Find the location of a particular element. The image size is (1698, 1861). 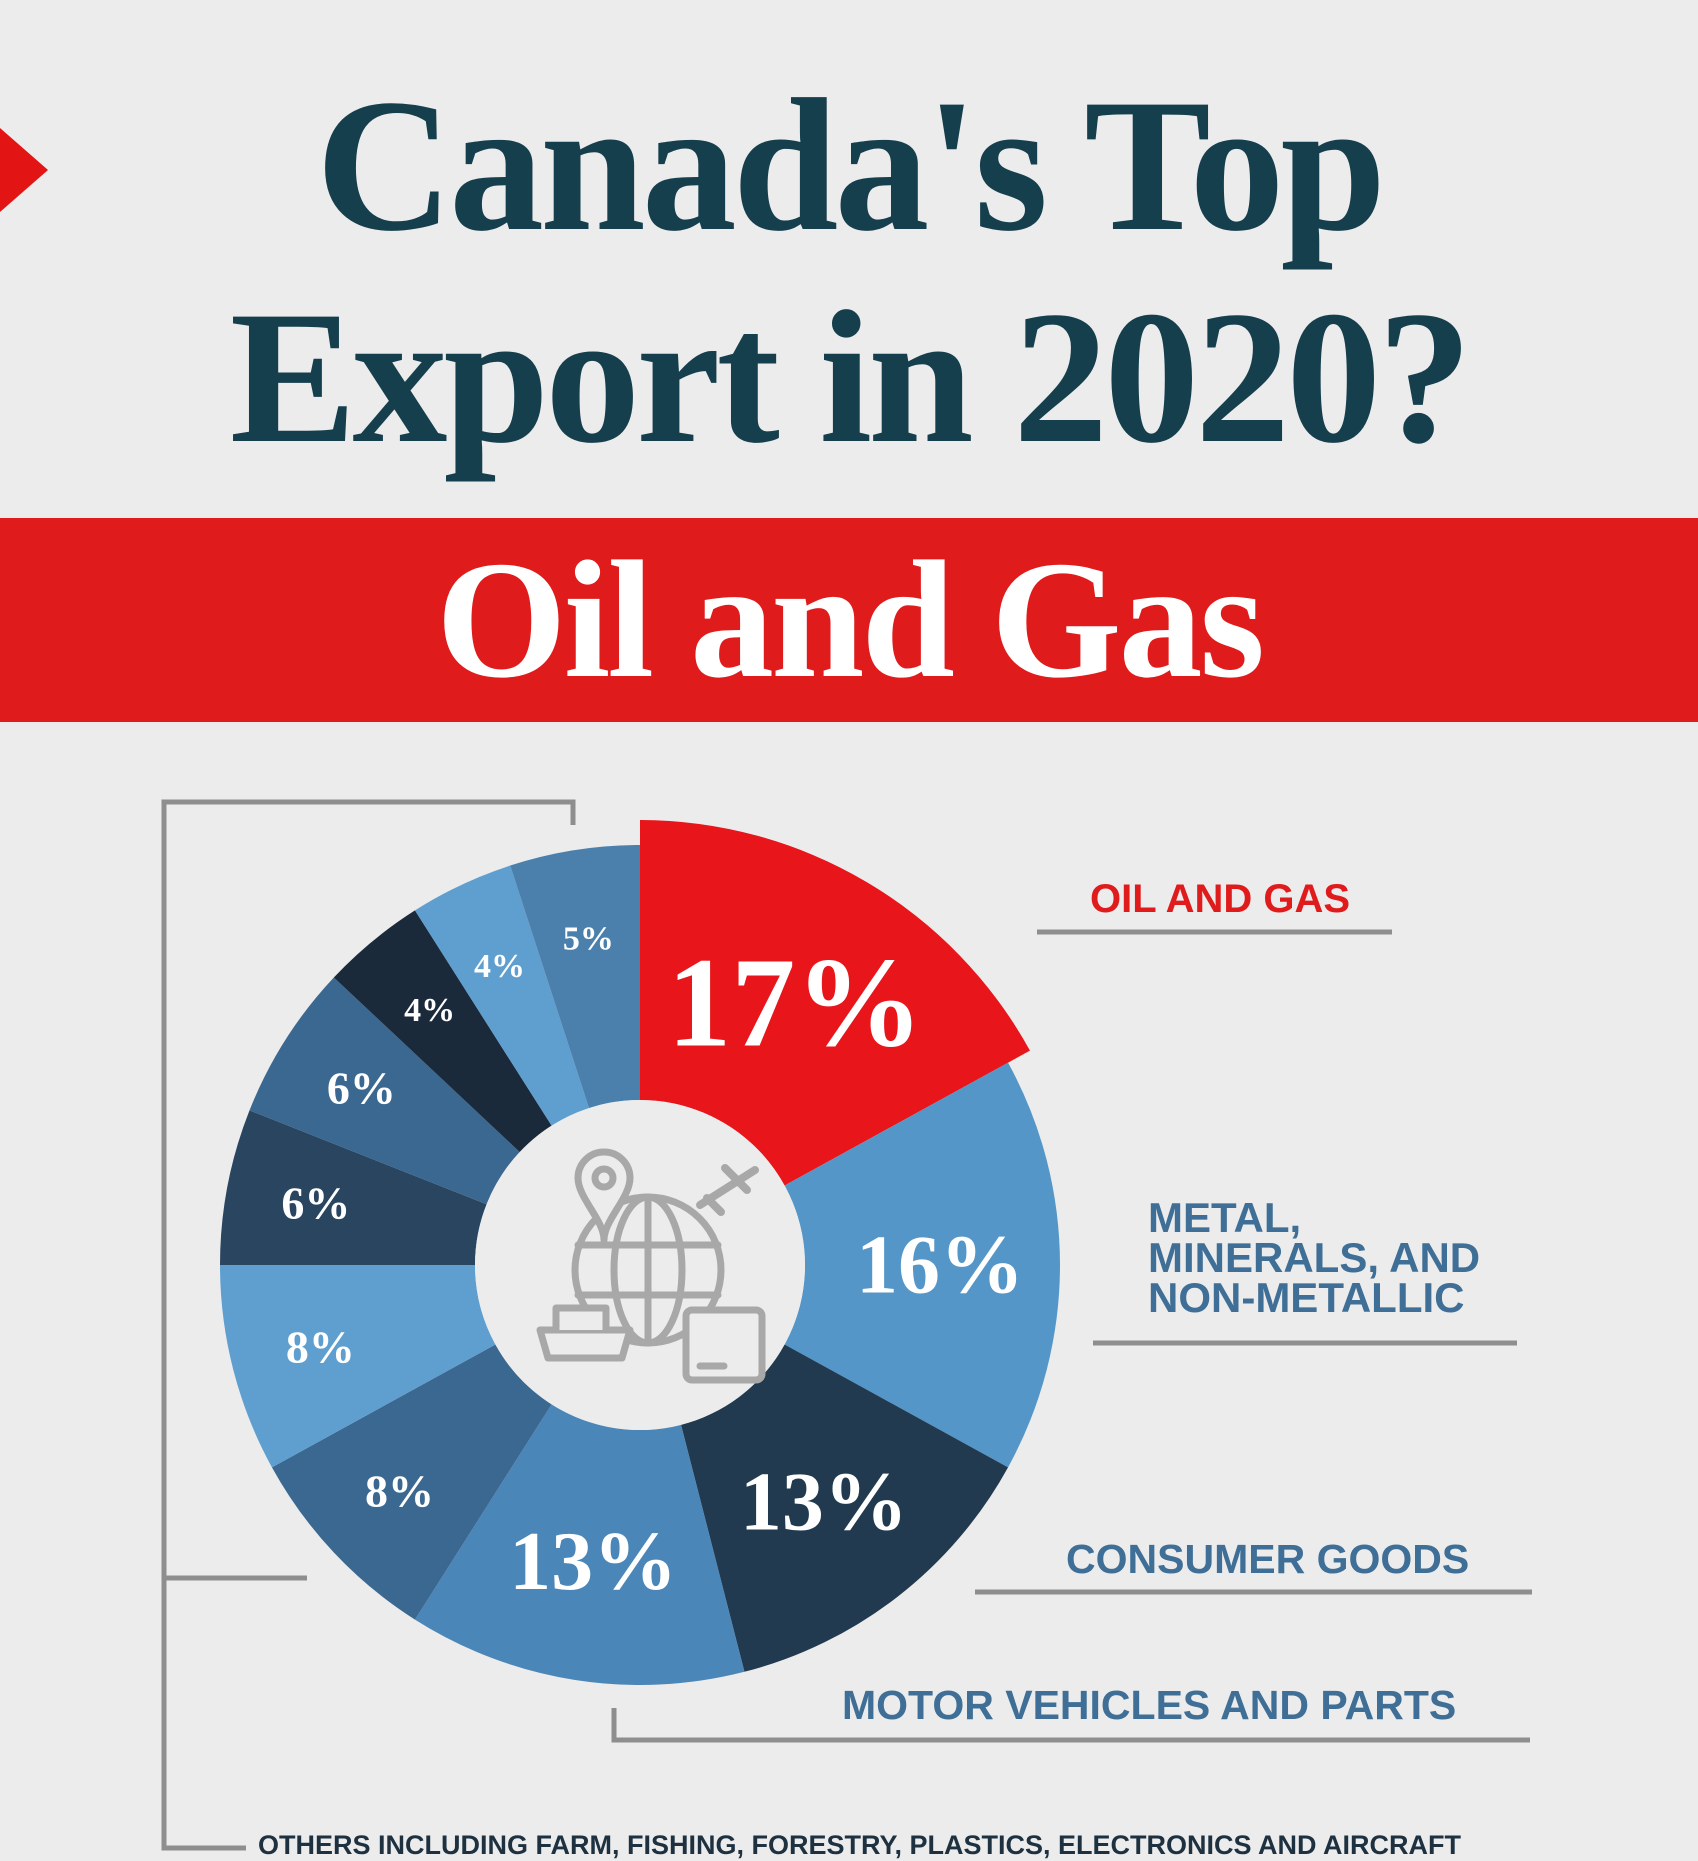

motor-underline is located at coordinates (1070, 1725).